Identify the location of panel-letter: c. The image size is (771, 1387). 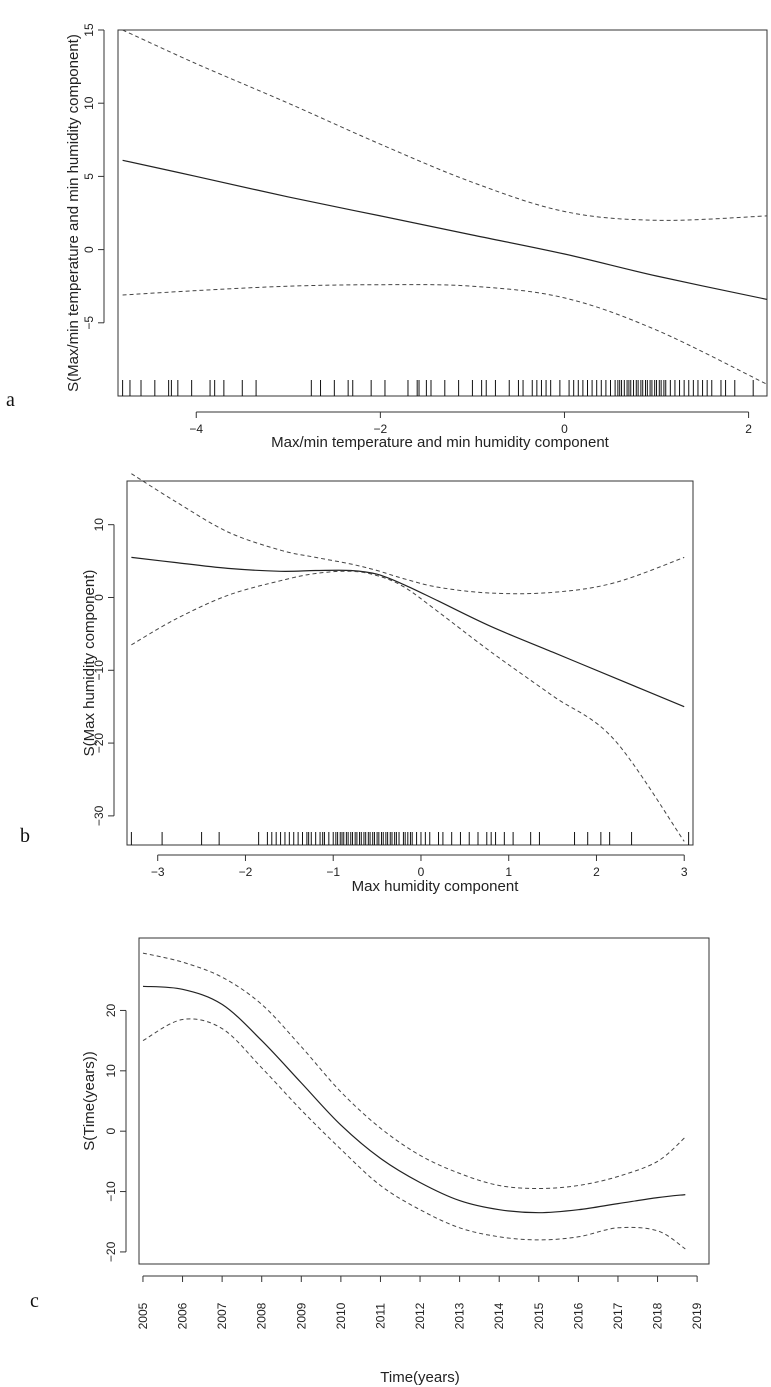
(34, 1301).